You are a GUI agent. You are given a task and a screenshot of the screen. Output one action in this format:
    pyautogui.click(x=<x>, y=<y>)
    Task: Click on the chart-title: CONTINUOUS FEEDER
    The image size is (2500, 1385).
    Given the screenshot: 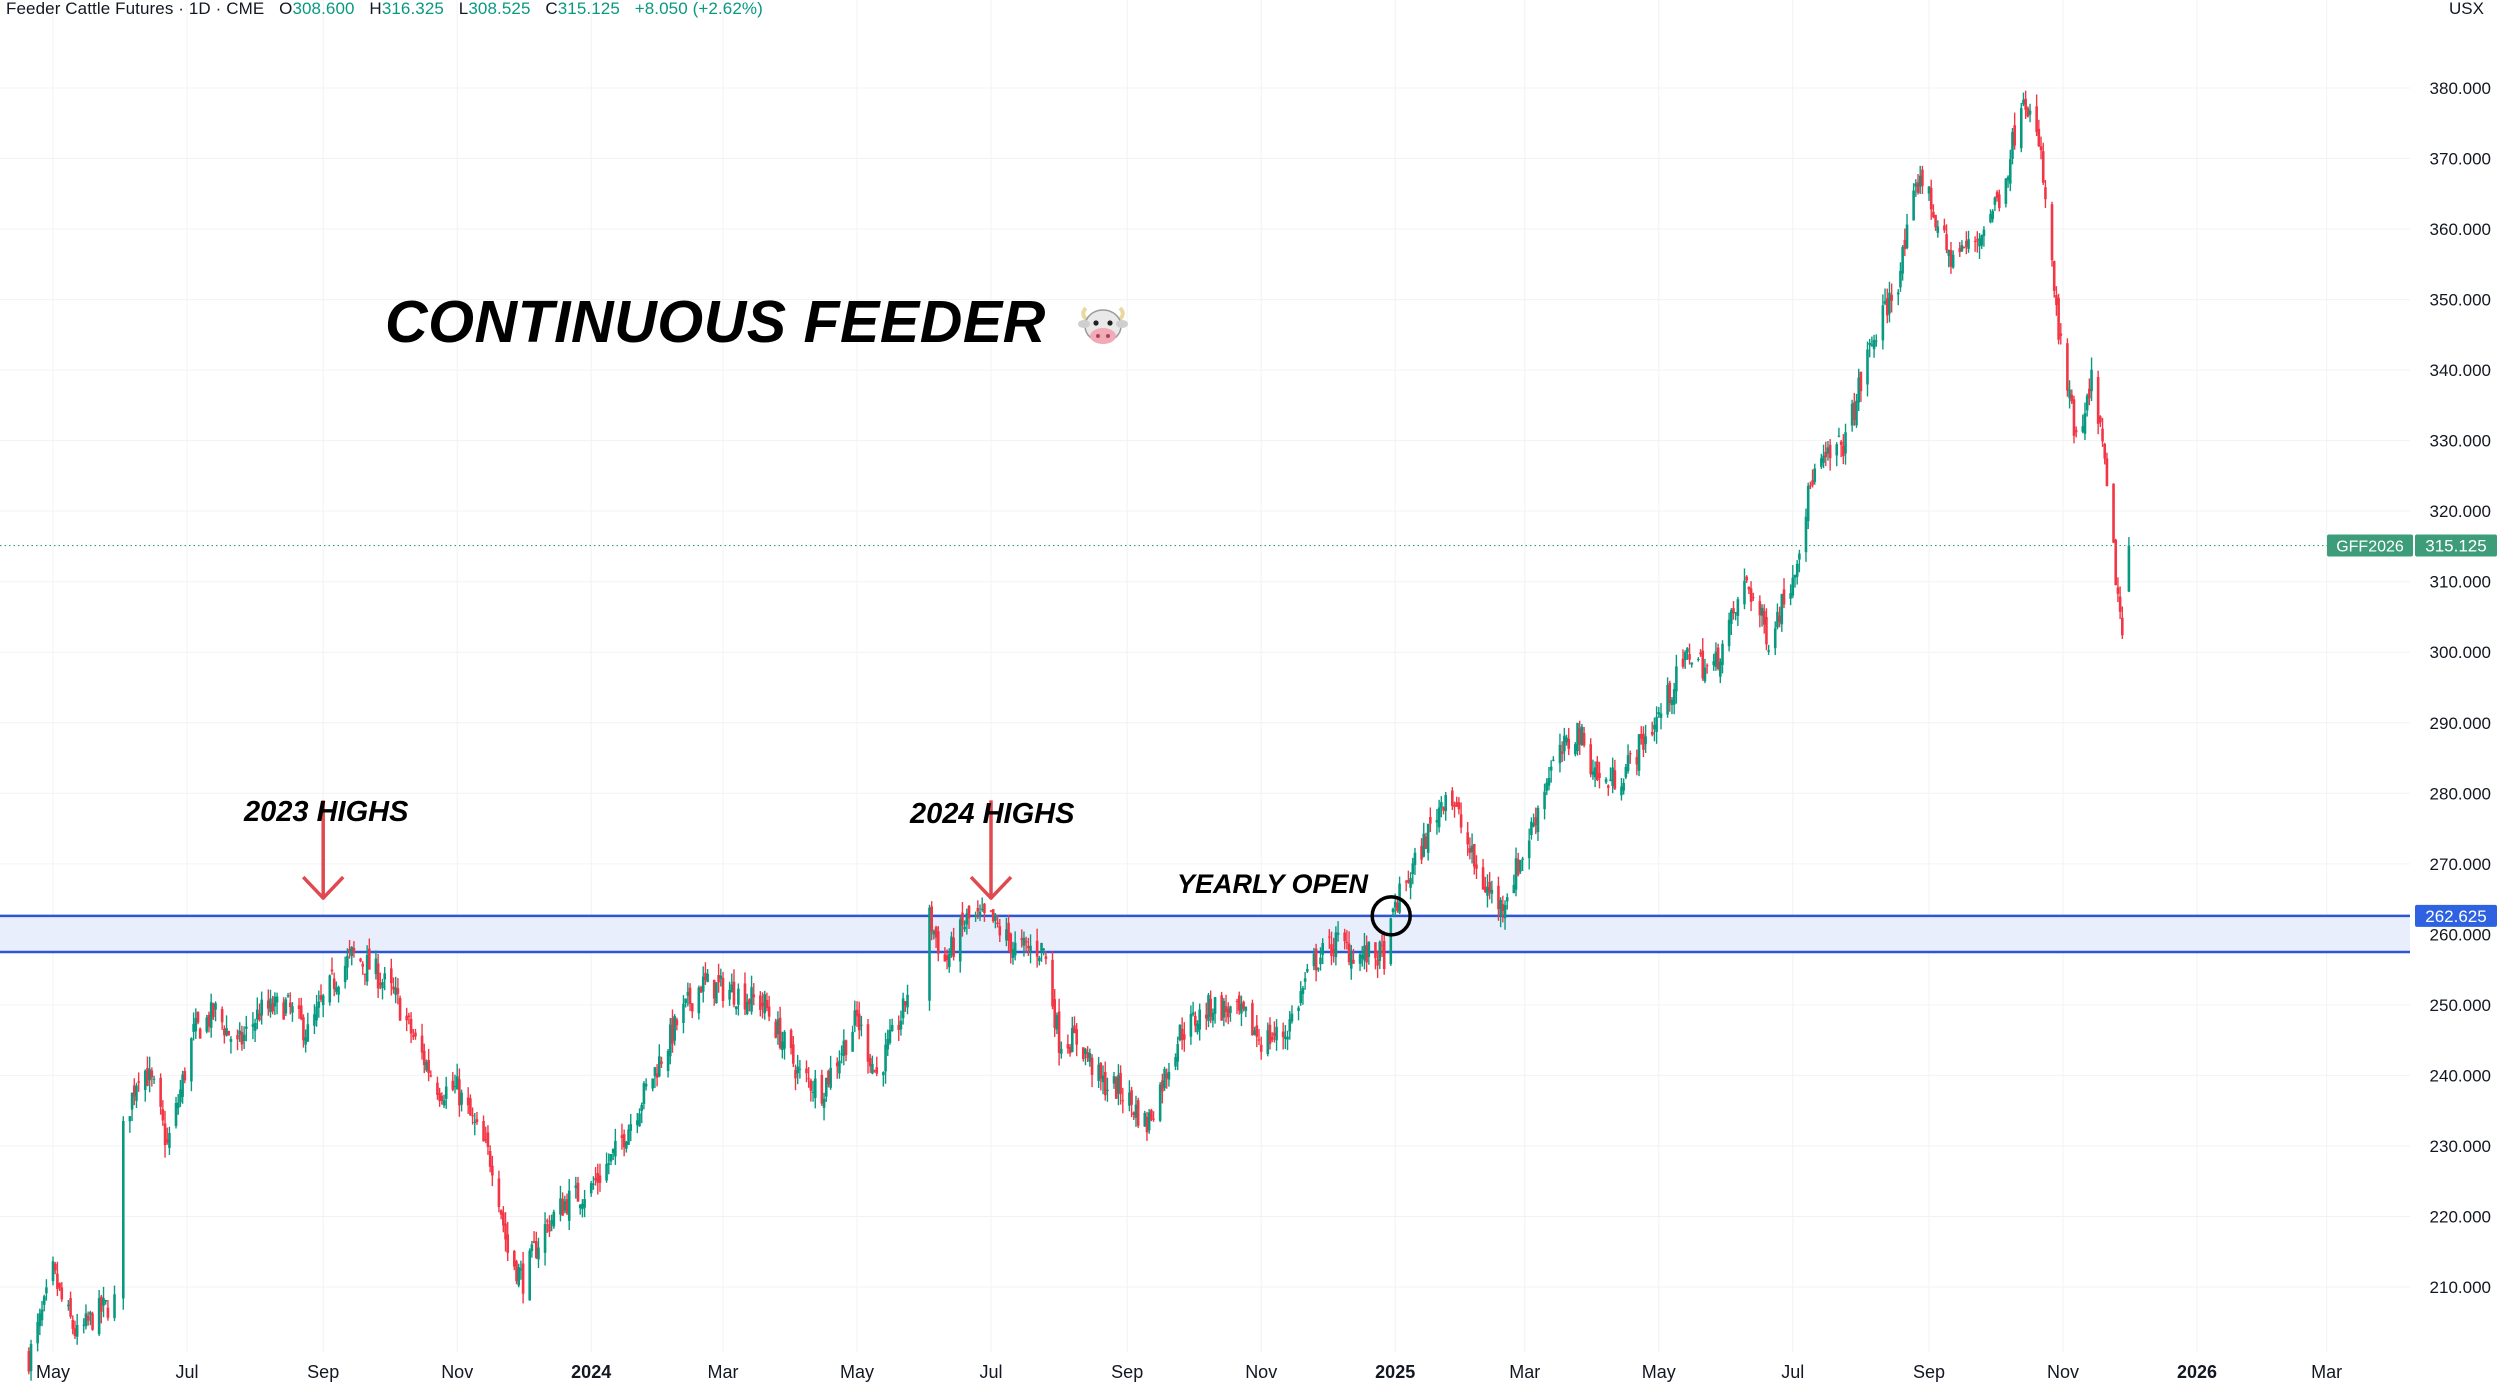 What is the action you would take?
    pyautogui.click(x=757, y=322)
    